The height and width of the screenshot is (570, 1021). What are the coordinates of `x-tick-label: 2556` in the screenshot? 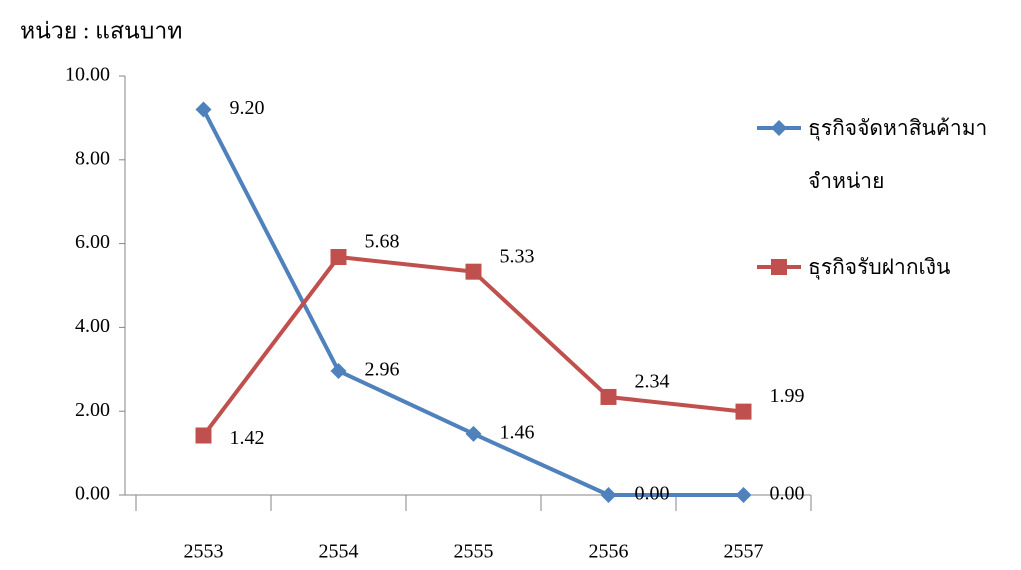 It's located at (609, 552).